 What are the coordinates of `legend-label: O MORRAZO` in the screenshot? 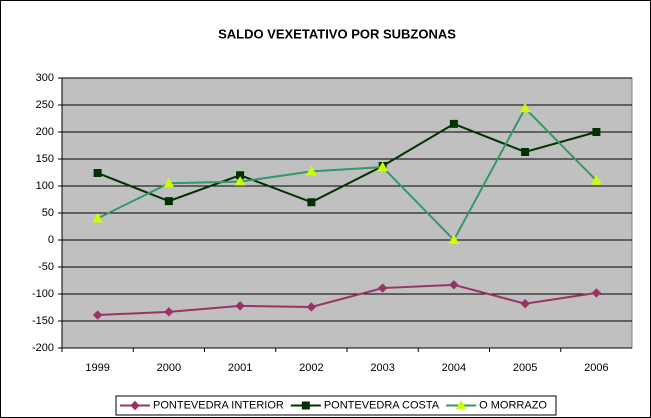 It's located at (513, 405).